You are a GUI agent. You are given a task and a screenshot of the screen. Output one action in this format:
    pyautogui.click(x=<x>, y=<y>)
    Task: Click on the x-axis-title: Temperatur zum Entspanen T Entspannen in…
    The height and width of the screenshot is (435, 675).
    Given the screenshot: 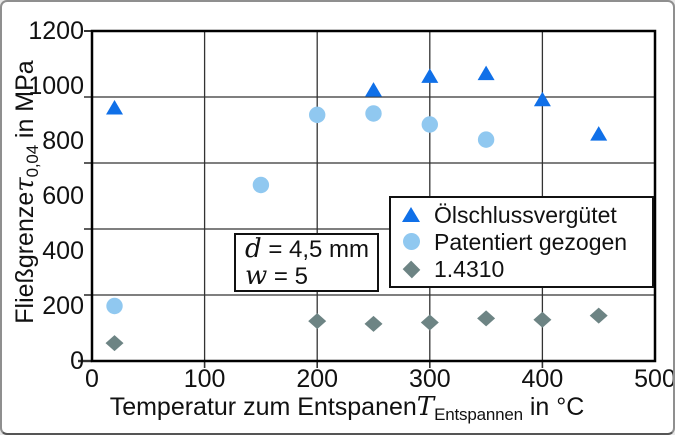 What is the action you would take?
    pyautogui.click(x=347, y=408)
    